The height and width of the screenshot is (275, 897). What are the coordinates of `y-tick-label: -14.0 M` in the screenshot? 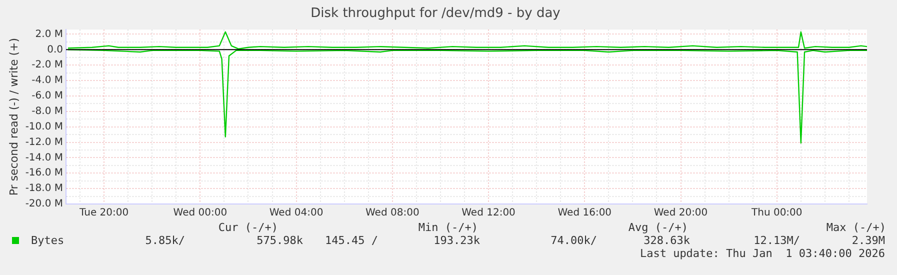 It's located at (44, 158).